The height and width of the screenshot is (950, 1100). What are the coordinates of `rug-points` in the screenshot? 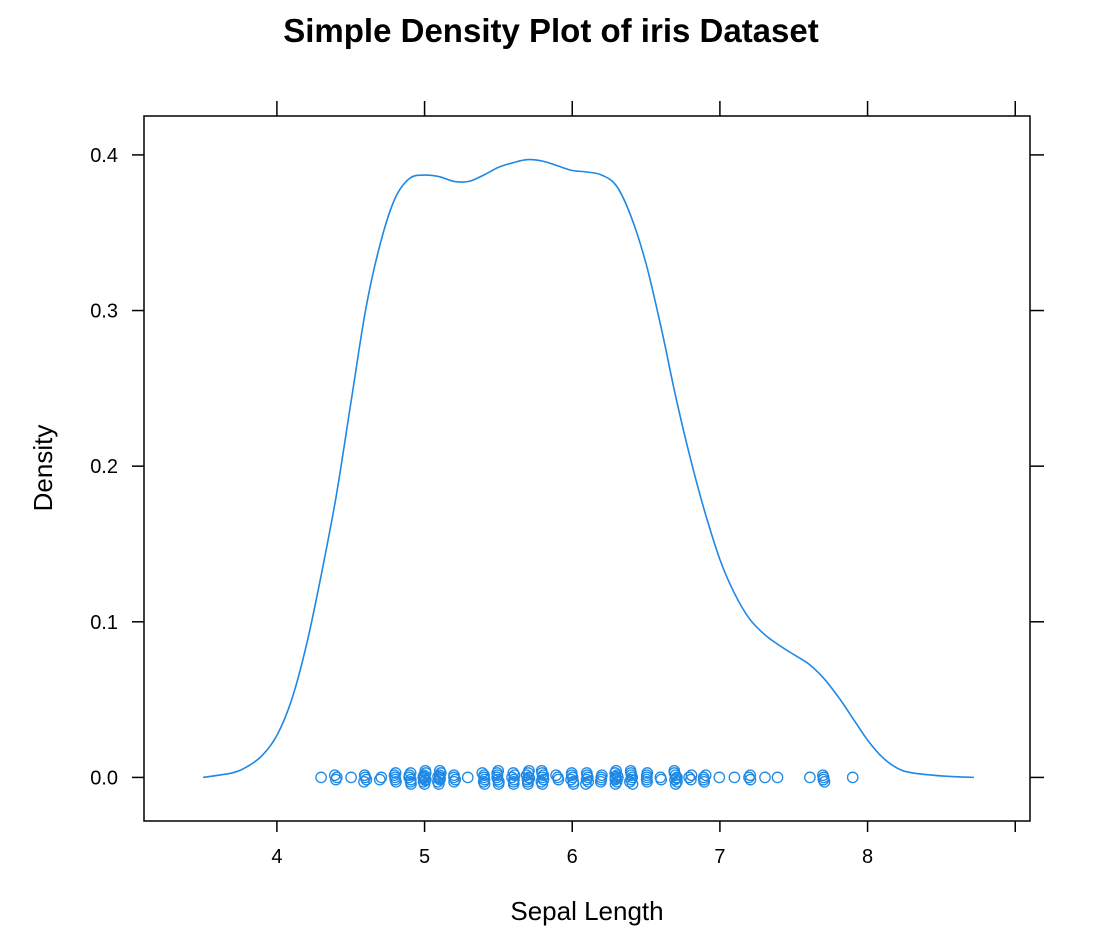 It's located at (587, 777).